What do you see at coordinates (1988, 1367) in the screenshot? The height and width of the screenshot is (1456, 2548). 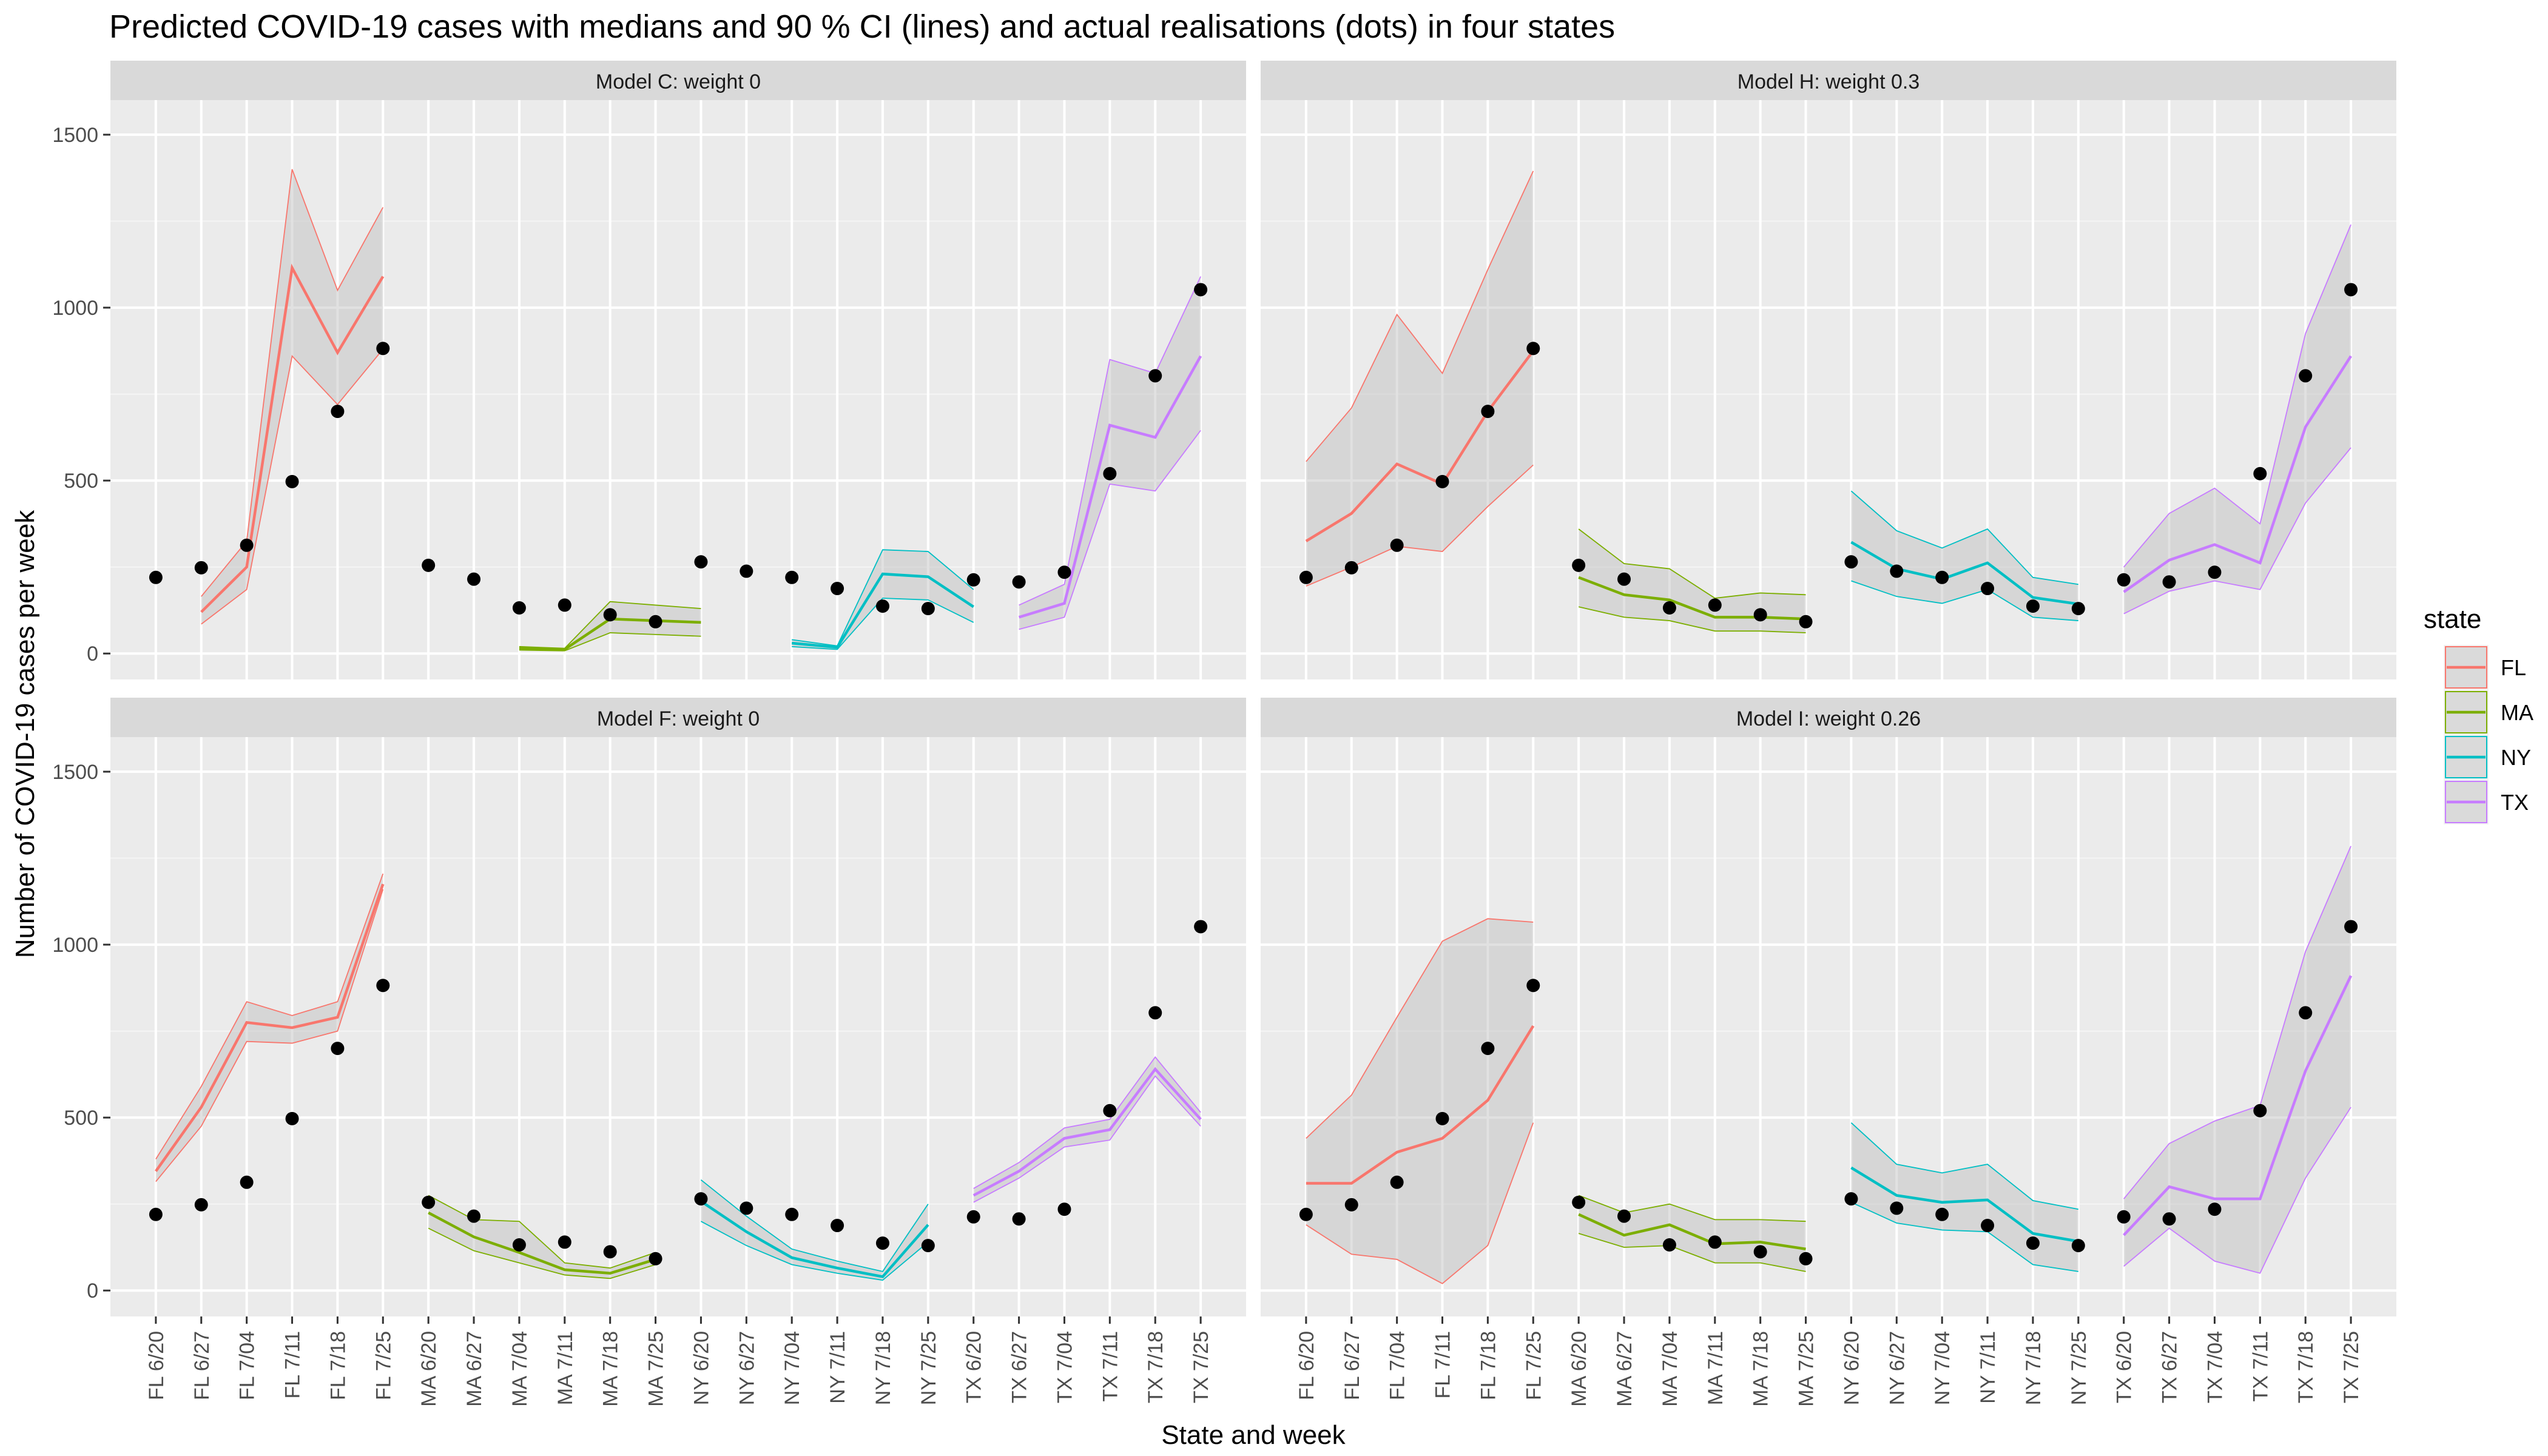 I see `x-tick-label: NY 7/11` at bounding box center [1988, 1367].